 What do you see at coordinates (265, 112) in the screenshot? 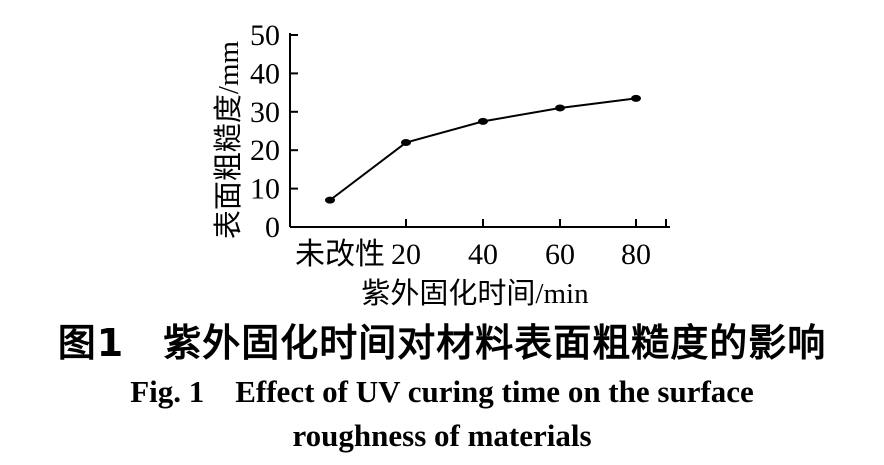
I see `y-tick-label: 30` at bounding box center [265, 112].